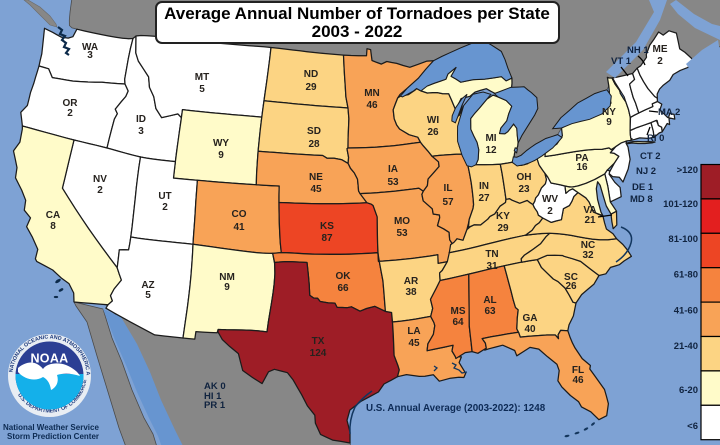  Describe the element at coordinates (49, 359) in the screenshot. I see `svg-text: NOAA` at that location.